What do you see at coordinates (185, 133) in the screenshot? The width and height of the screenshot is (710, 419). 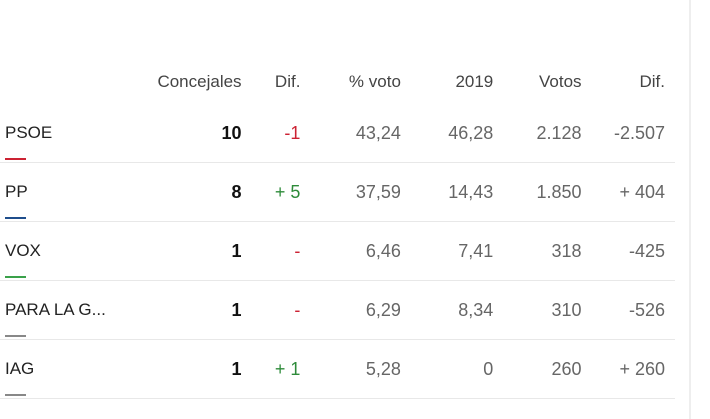 I see `seats-cell: 10` at bounding box center [185, 133].